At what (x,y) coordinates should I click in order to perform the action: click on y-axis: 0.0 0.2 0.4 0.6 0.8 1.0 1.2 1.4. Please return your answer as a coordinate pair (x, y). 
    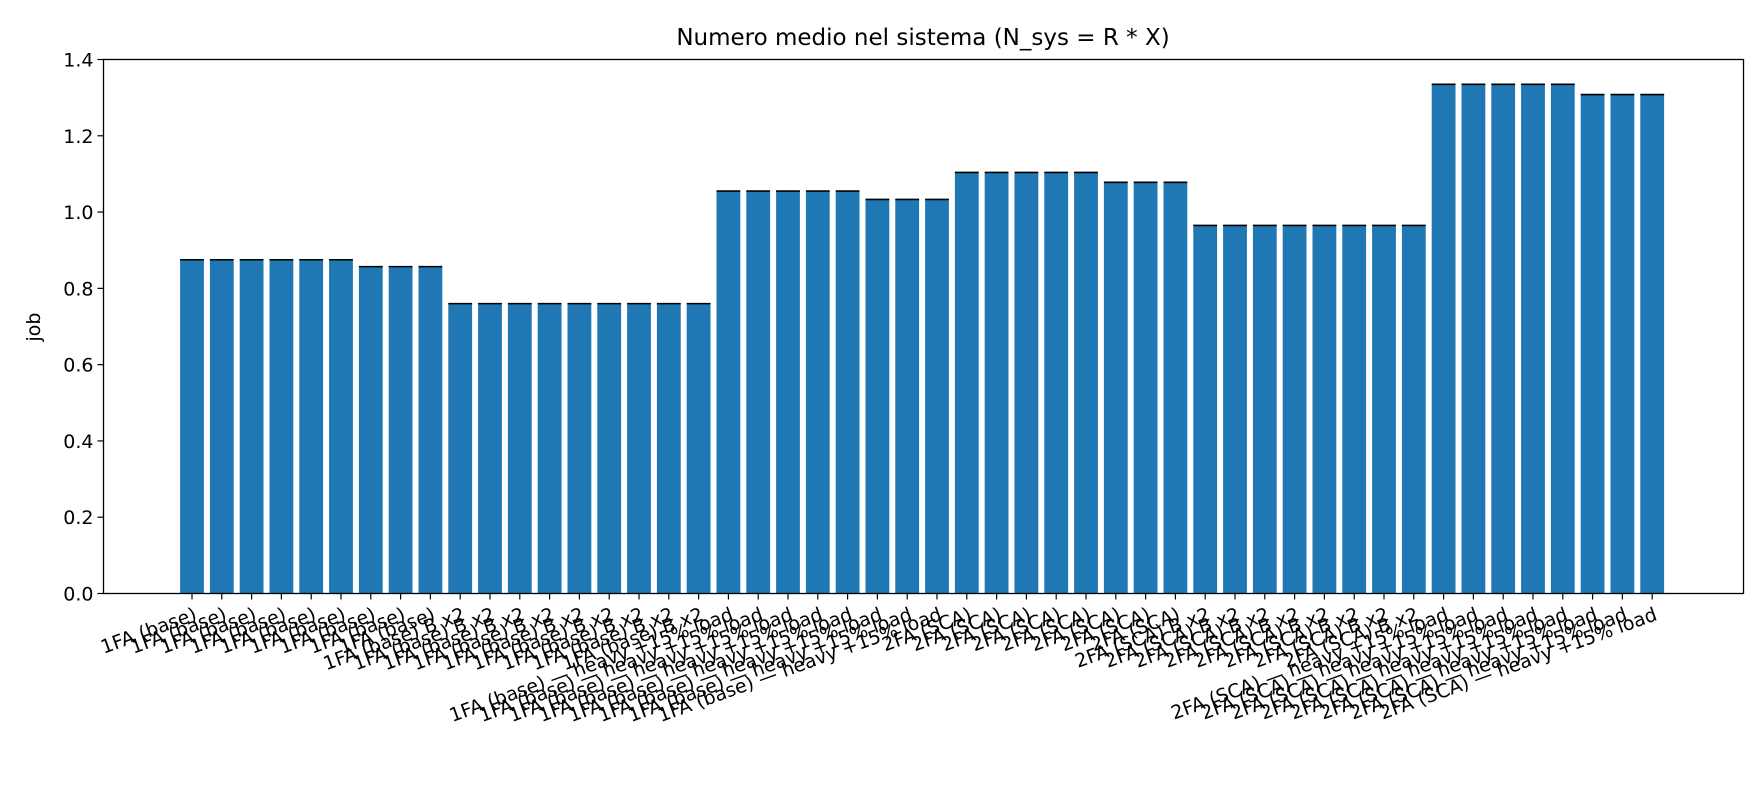
    Looking at the image, I should click on (83, 328).